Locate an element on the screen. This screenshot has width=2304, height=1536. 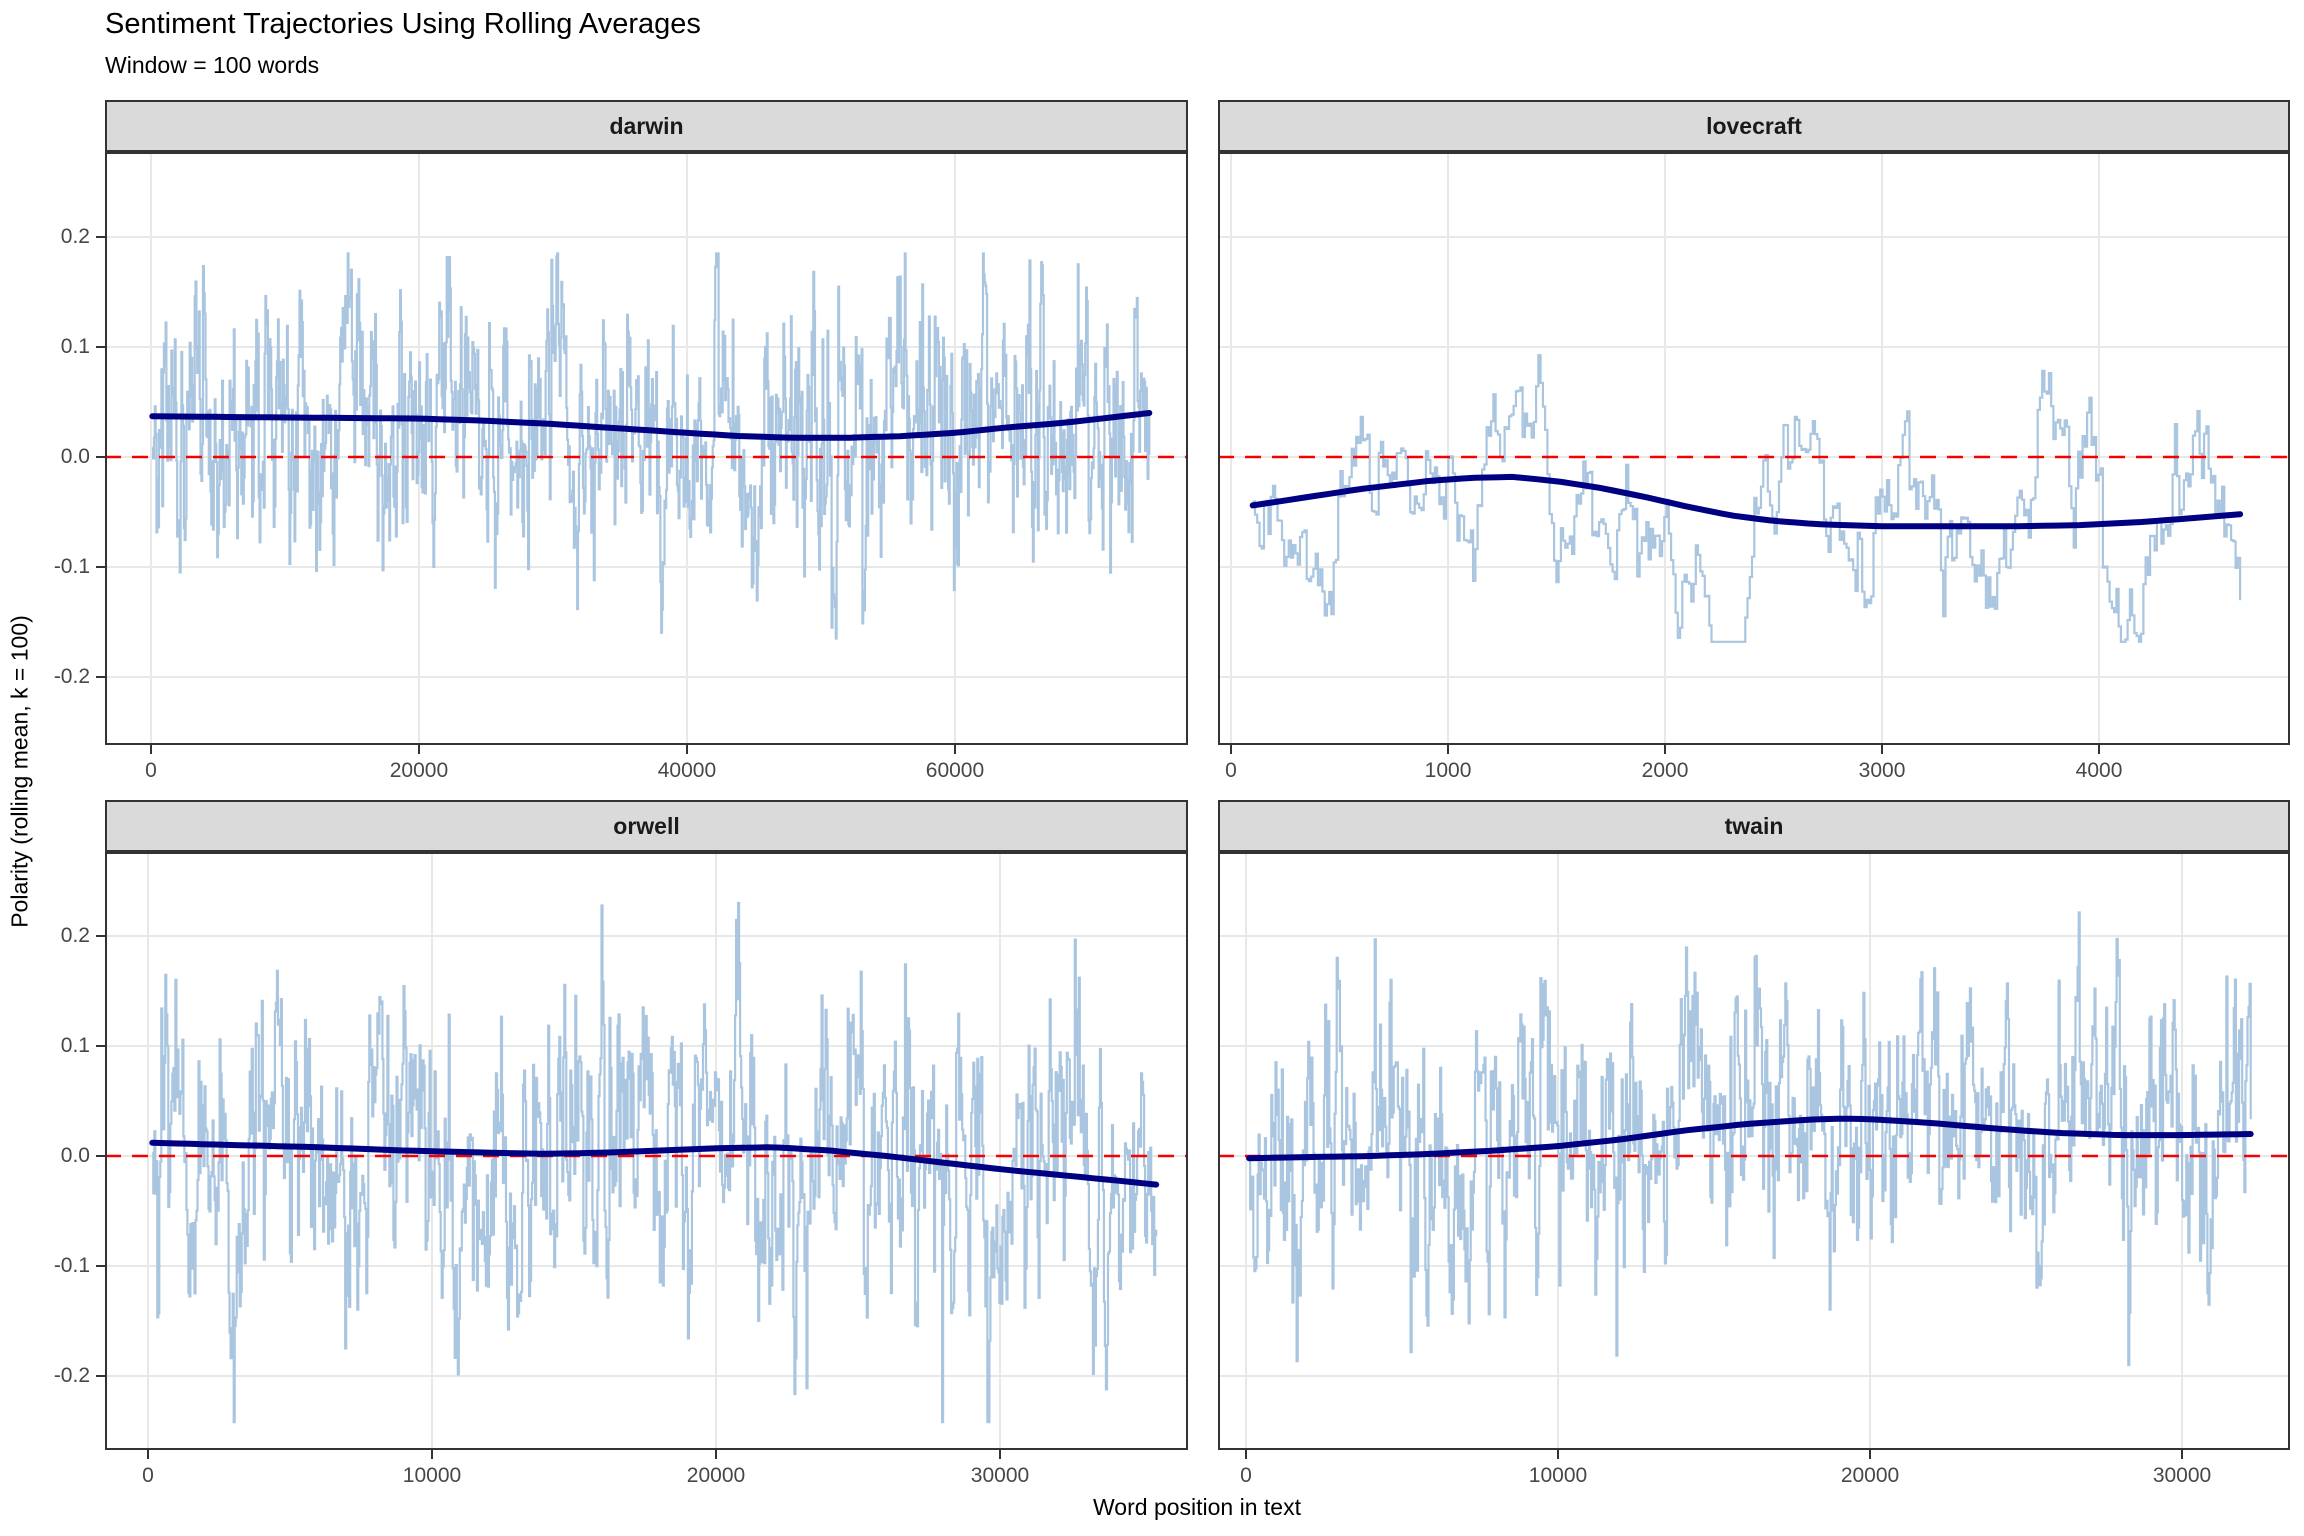
x-tick-label: 4000 is located at coordinates (2099, 770).